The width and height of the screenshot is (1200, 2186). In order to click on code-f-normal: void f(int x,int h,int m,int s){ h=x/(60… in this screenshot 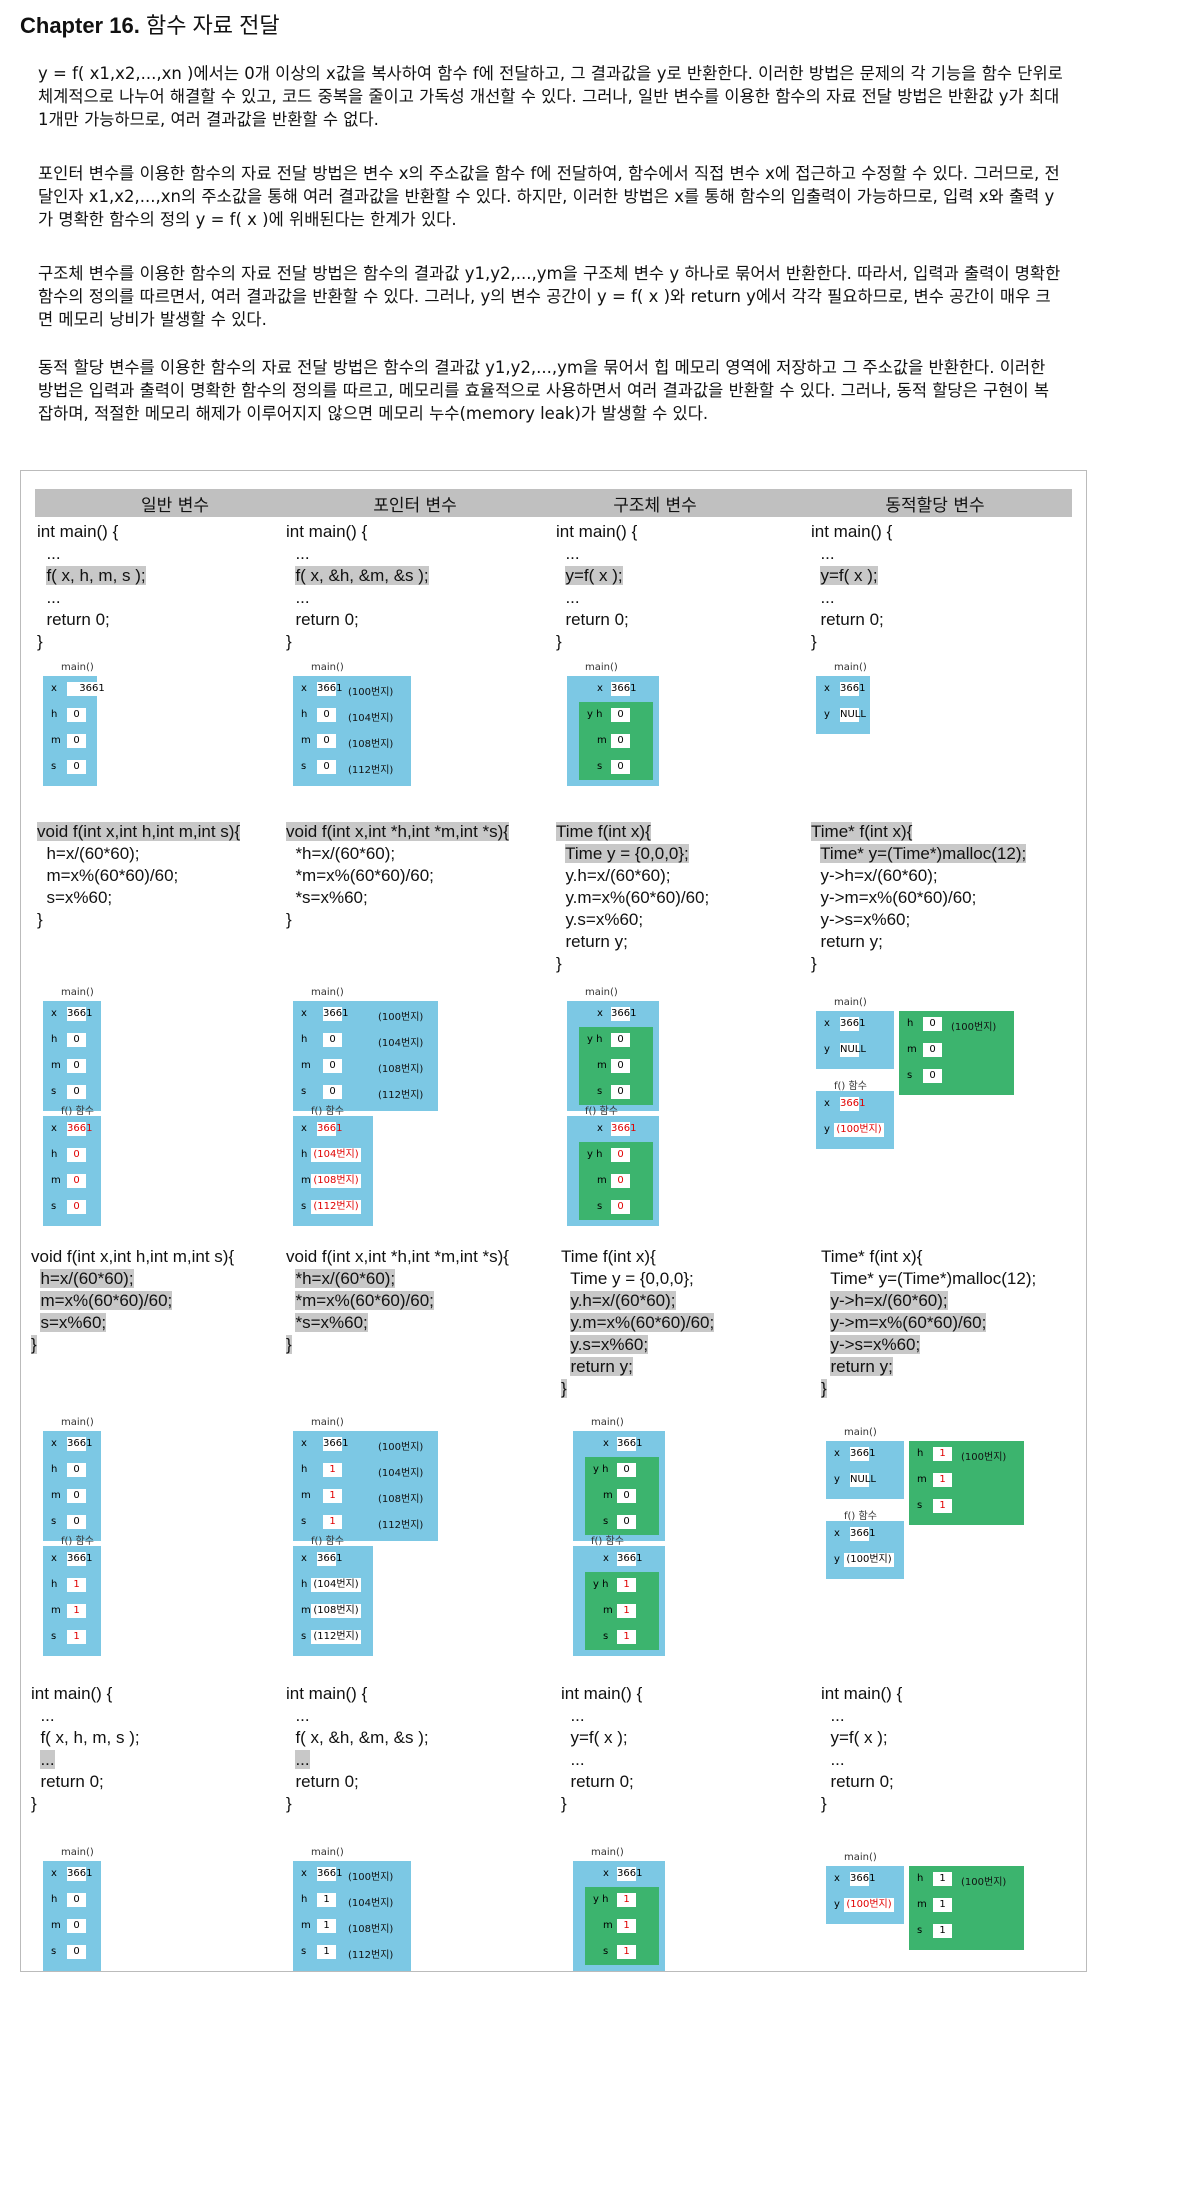, I will do `click(139, 876)`.